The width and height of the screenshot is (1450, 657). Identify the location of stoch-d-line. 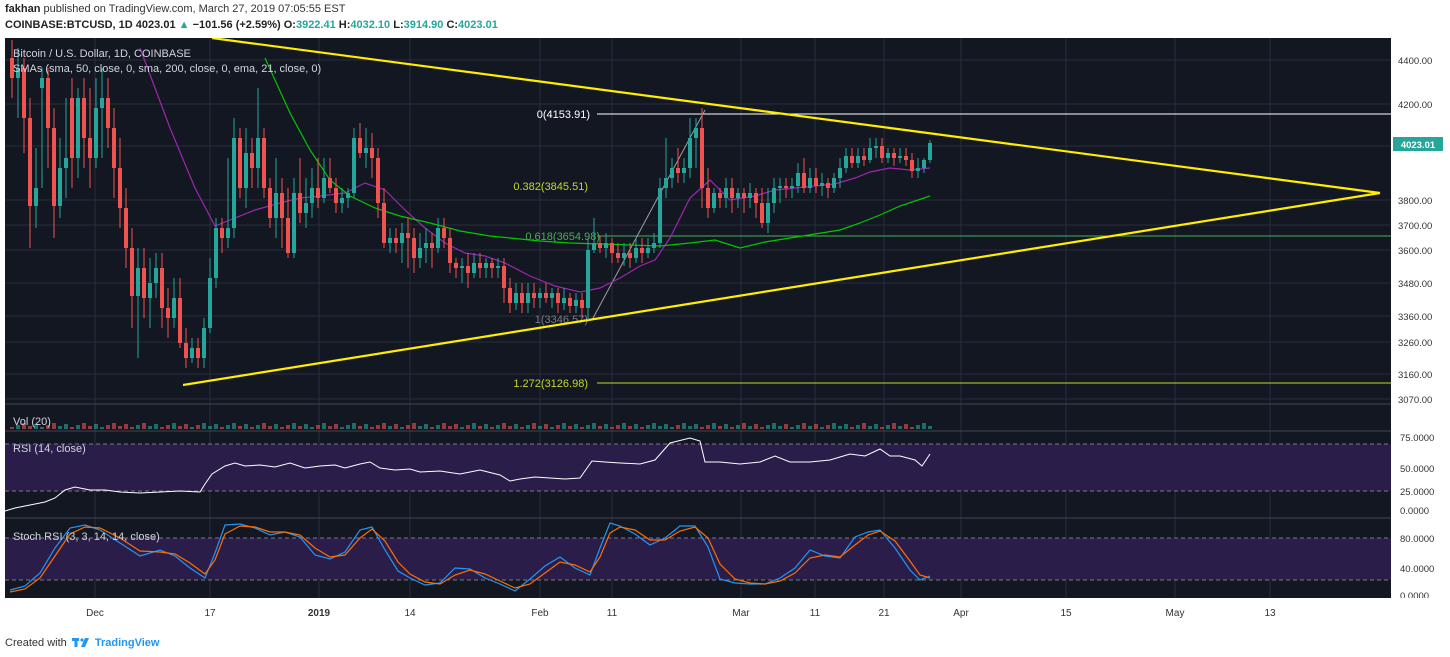
(470, 559).